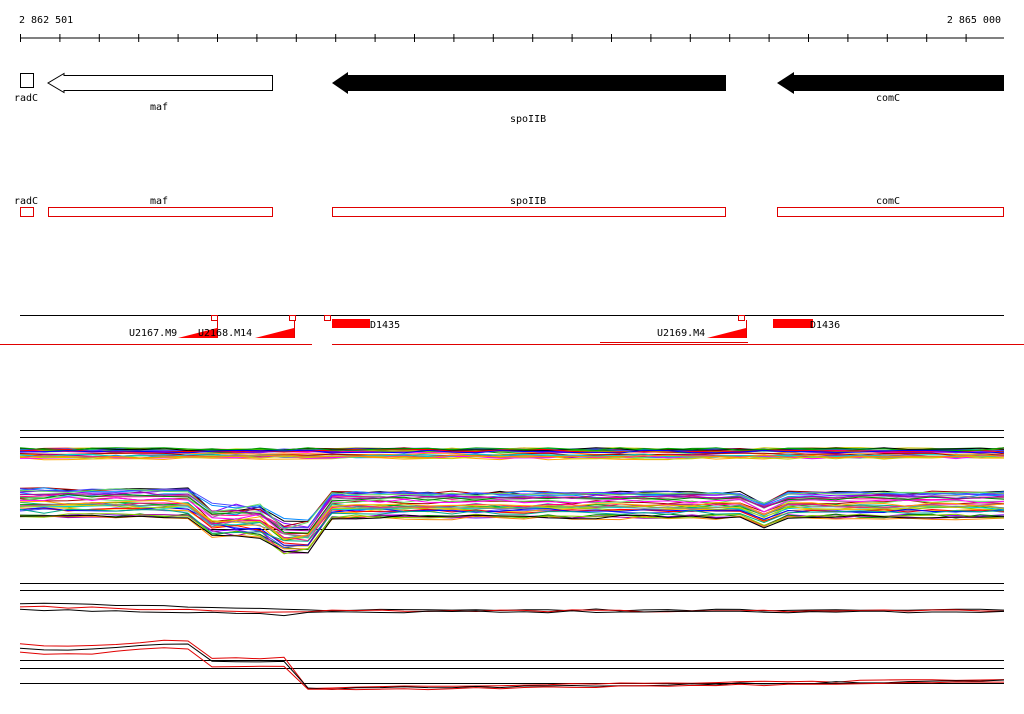  Describe the element at coordinates (160, 83) in the screenshot. I see `gene-maf-arrow` at that location.